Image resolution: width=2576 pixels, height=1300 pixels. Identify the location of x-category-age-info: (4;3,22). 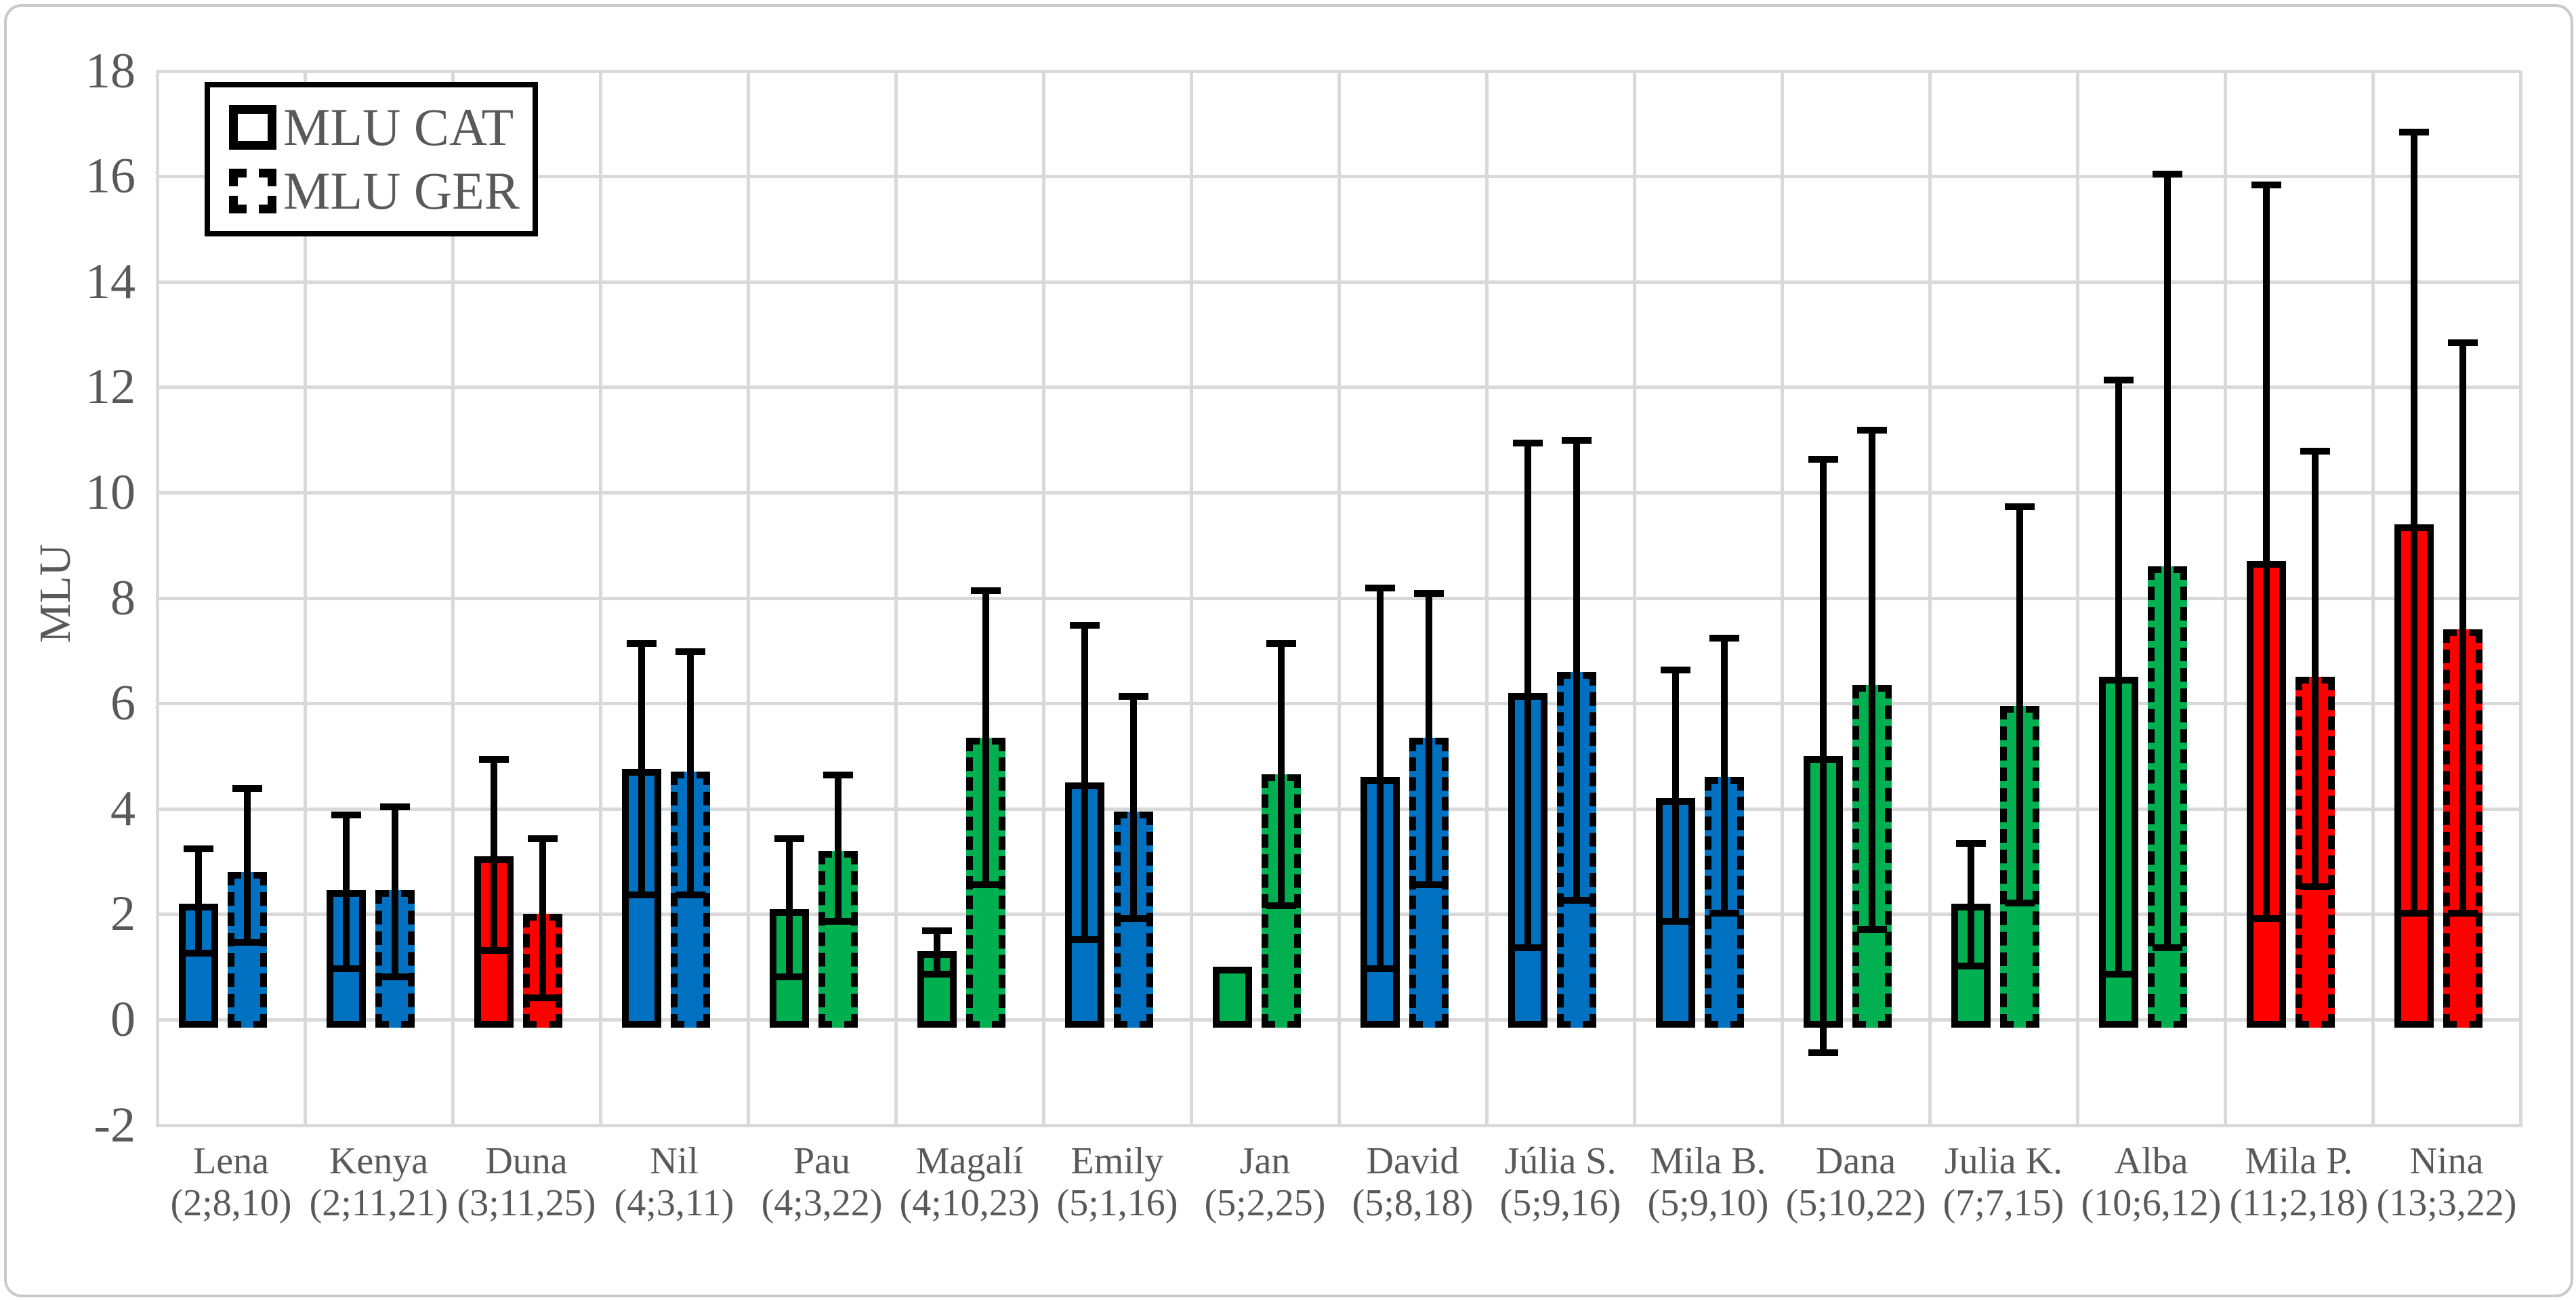
(822, 1202).